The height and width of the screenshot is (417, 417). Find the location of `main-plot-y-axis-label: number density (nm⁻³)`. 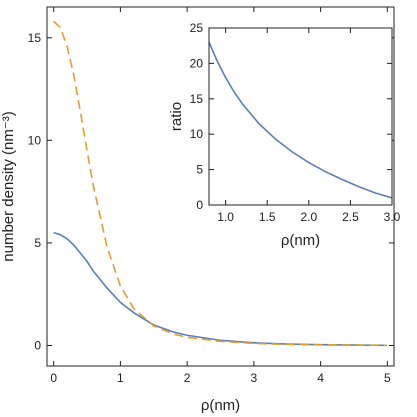

main-plot-y-axis-label: number density (nm⁻³) is located at coordinates (8, 186).